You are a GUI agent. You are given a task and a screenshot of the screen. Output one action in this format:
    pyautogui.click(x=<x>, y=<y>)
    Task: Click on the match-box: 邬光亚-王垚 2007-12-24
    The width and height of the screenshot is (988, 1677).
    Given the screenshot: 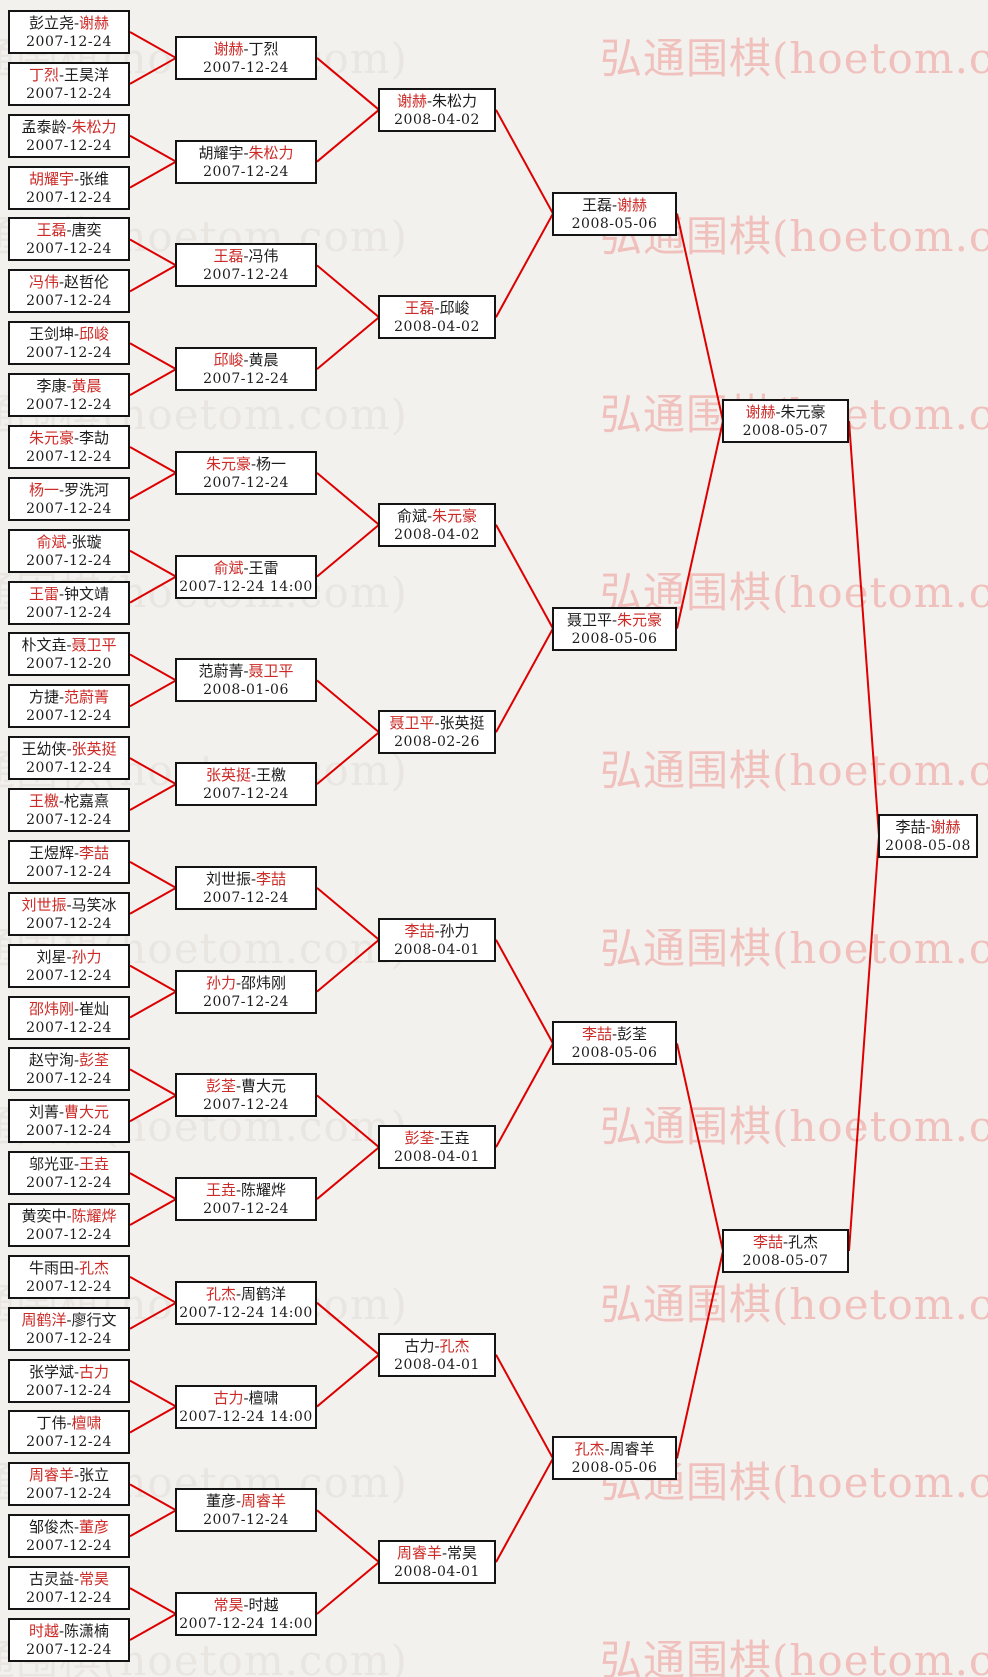 What is the action you would take?
    pyautogui.click(x=69, y=1173)
    